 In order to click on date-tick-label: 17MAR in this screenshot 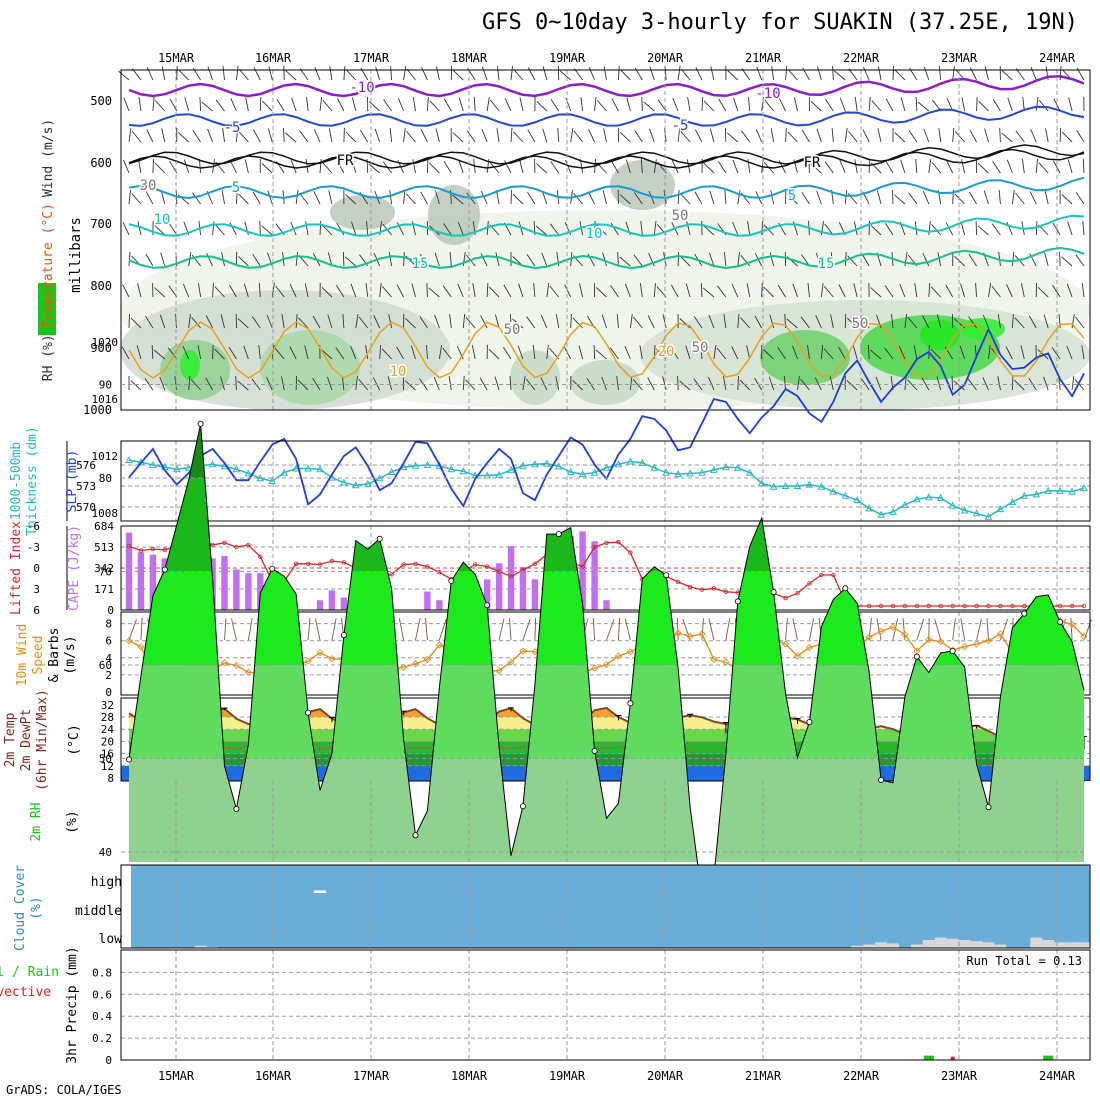, I will do `click(371, 1076)`.